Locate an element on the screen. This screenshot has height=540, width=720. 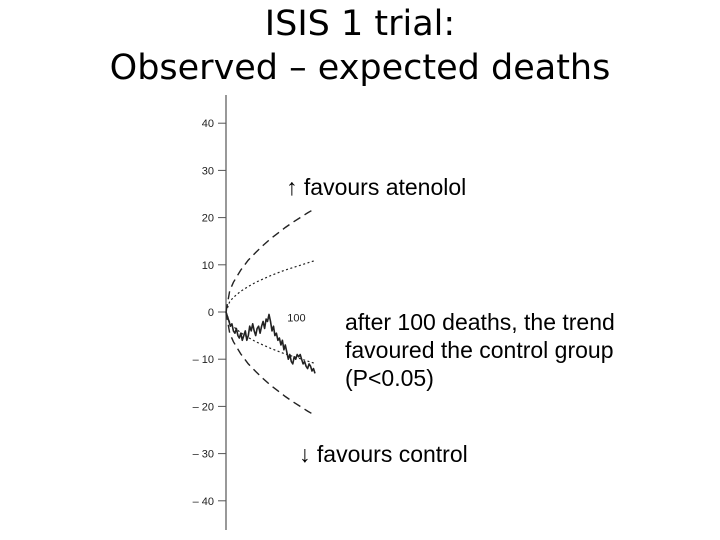
point-labels: 100 is located at coordinates (296, 318).